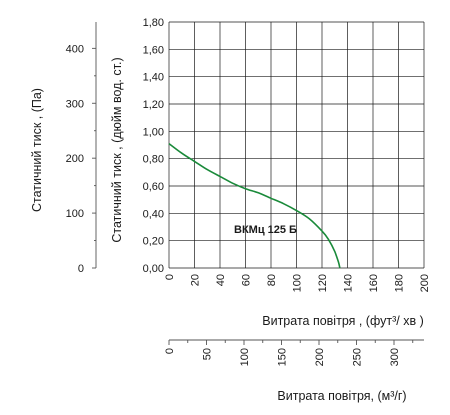  I want to click on series, so click(254, 205).